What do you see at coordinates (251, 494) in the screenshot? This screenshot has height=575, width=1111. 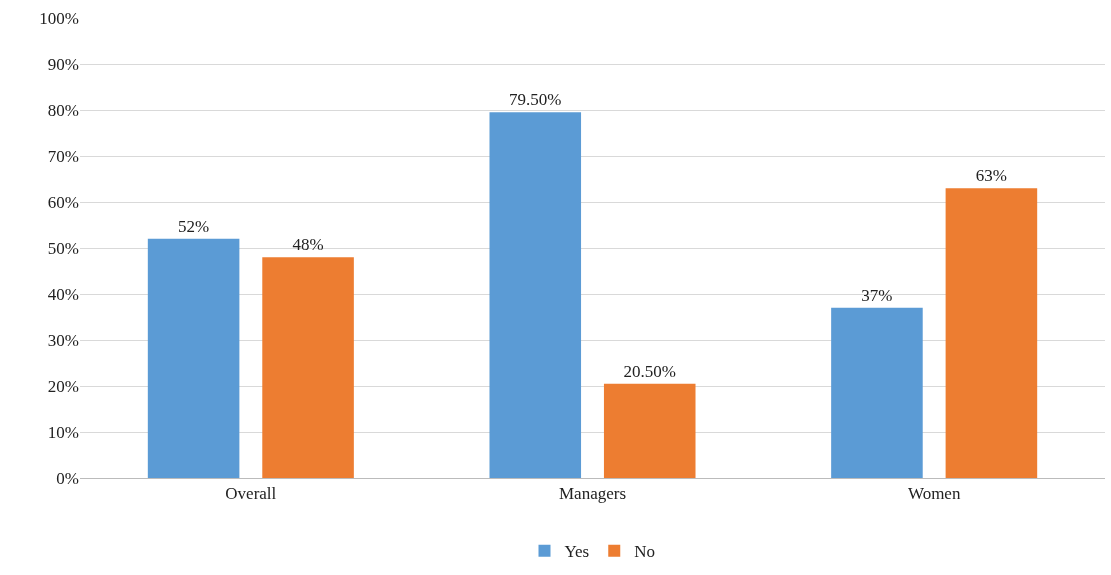 I see `x-tick-label: Overall` at bounding box center [251, 494].